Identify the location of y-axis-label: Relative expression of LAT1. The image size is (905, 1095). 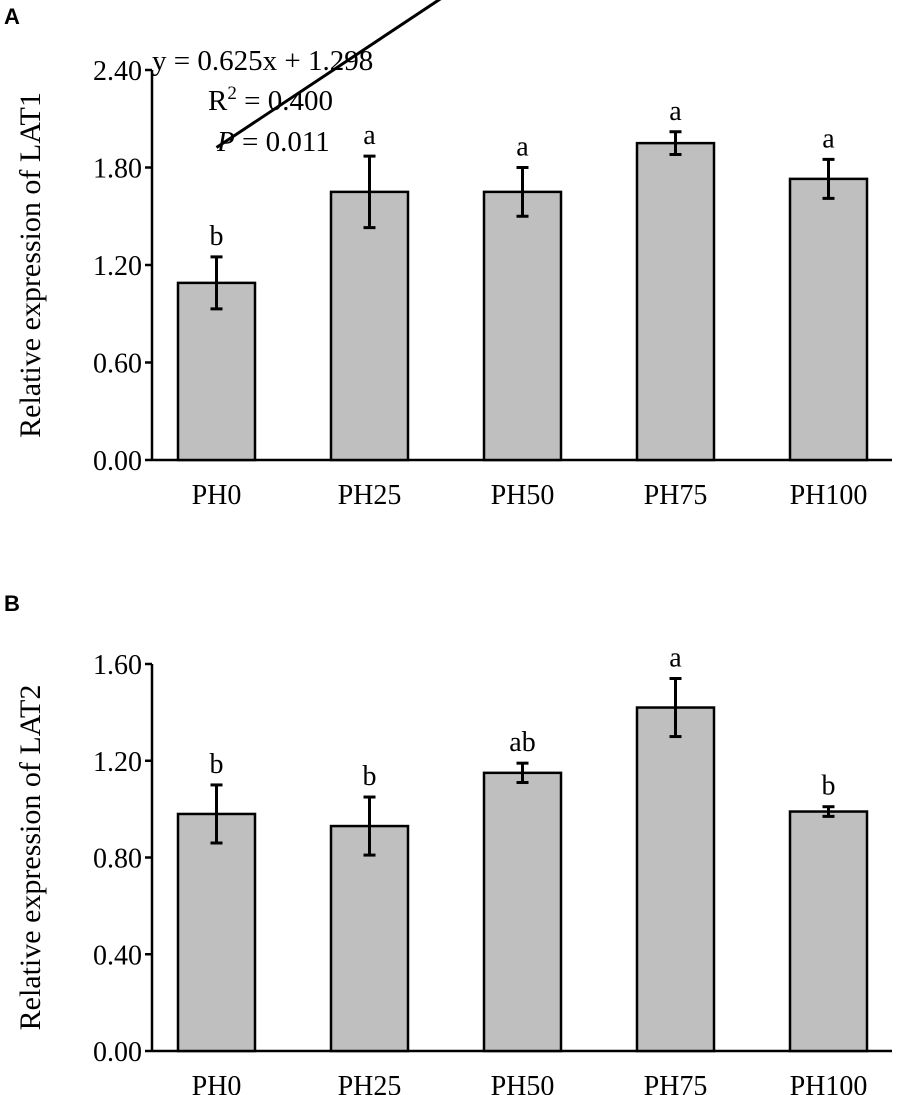
(30, 265).